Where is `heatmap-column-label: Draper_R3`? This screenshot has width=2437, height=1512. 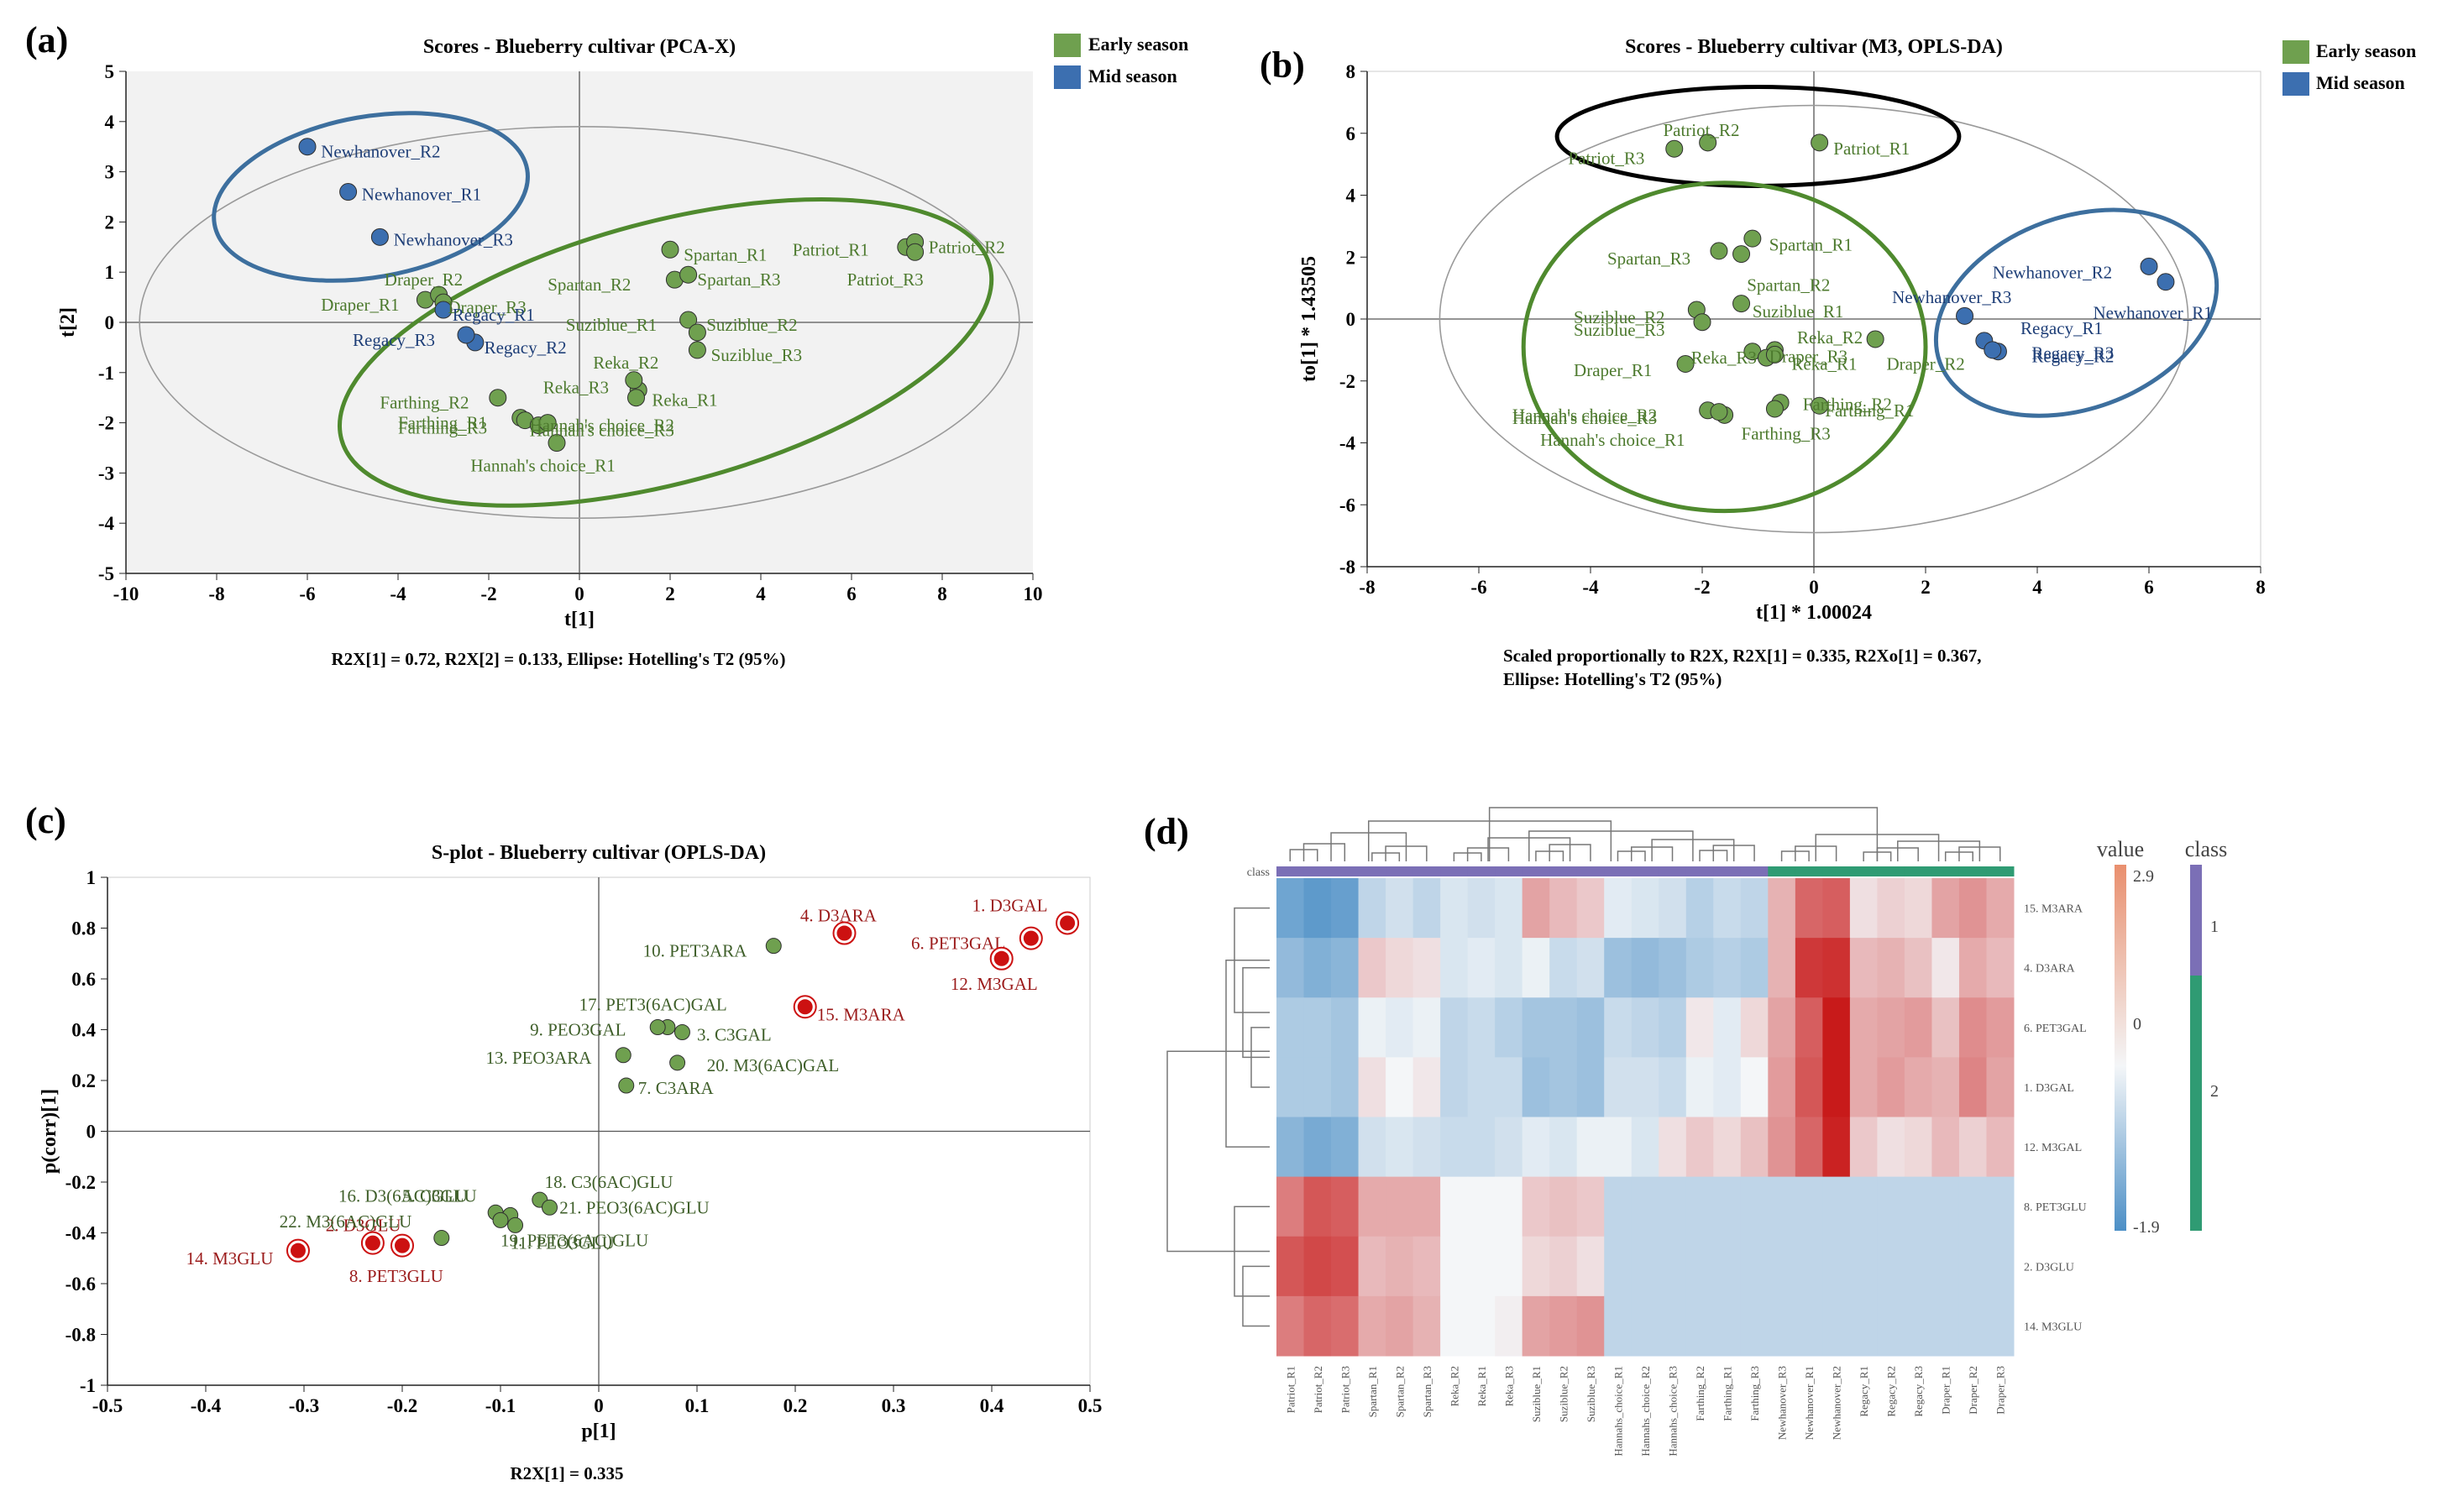 heatmap-column-label: Draper_R3 is located at coordinates (2000, 1390).